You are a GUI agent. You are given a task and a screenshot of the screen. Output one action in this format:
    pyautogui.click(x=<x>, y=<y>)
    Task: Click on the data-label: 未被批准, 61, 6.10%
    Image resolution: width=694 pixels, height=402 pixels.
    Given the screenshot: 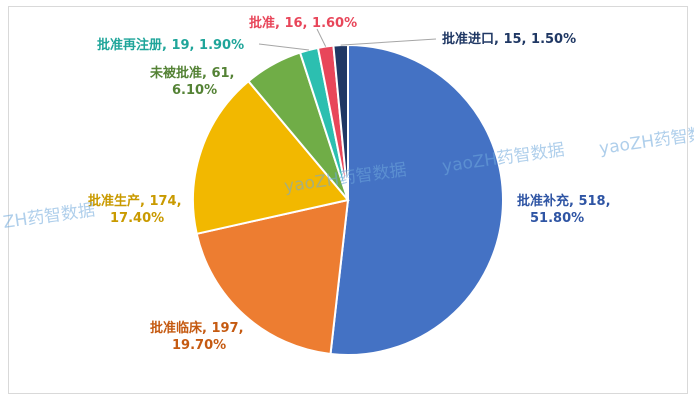 What is the action you would take?
    pyautogui.click(x=192, y=81)
    